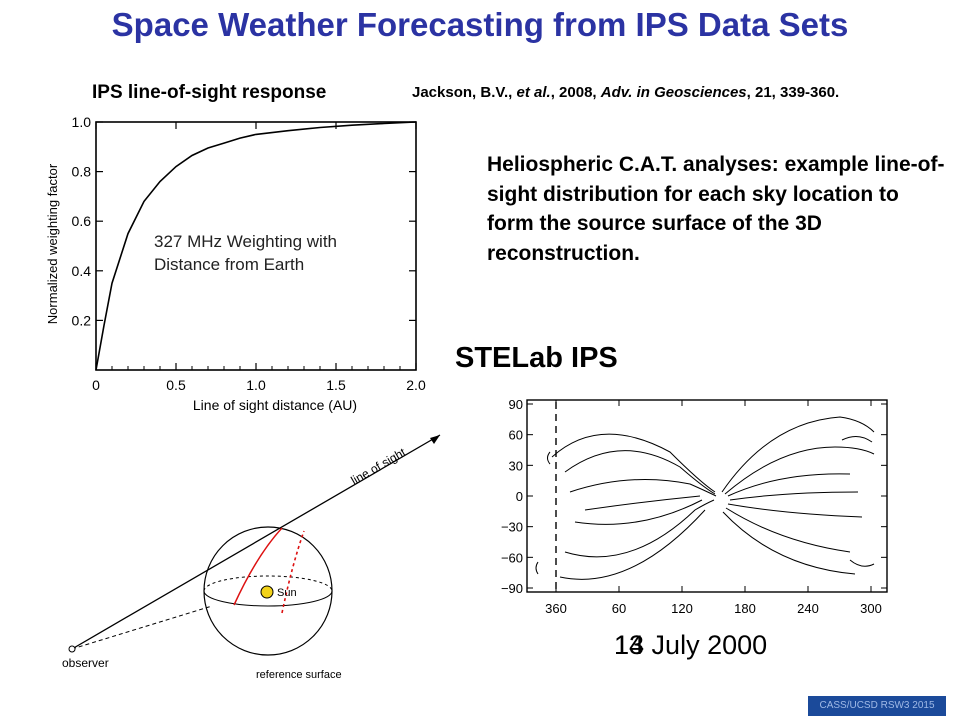  What do you see at coordinates (516, 465) in the screenshot?
I see `map-y-tick-label: 30` at bounding box center [516, 465].